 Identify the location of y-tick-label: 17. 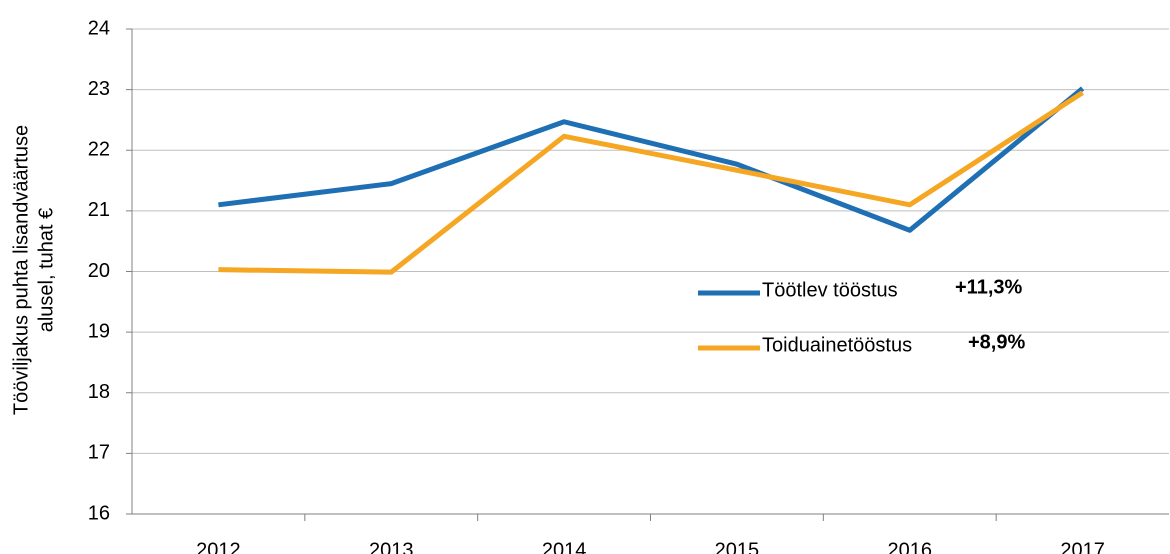
(99, 453).